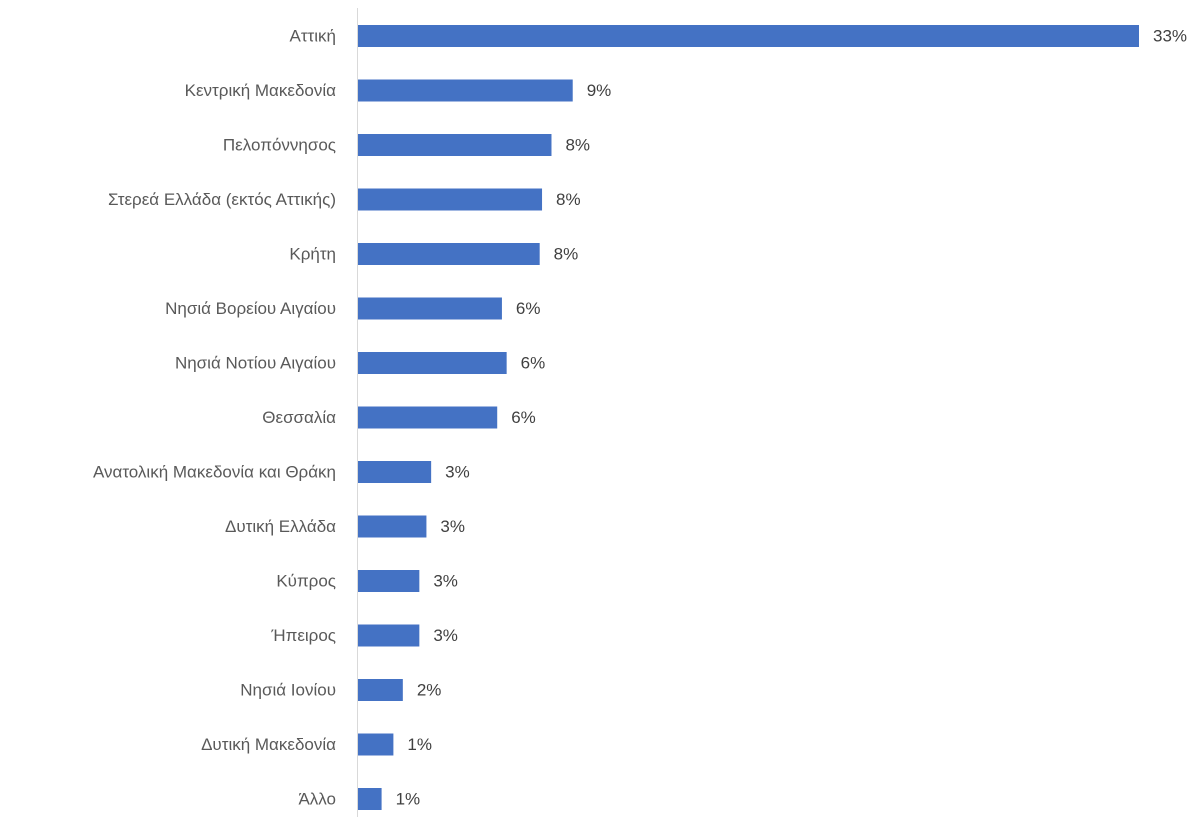 The height and width of the screenshot is (817, 1203). I want to click on category-tick-label: Νησιά Ιονίου, so click(288, 690).